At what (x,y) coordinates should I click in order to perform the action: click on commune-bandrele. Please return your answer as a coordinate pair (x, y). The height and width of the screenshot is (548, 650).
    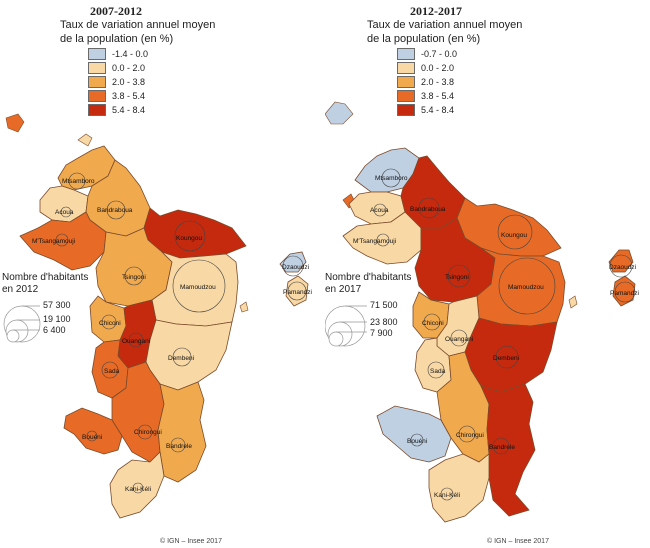
    Looking at the image, I should click on (182, 432).